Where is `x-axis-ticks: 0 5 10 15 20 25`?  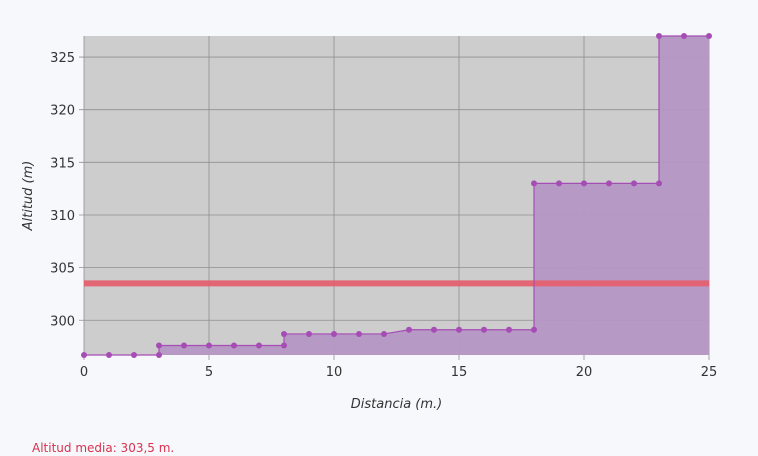
x-axis-ticks: 0 5 10 15 20 25 is located at coordinates (398, 372).